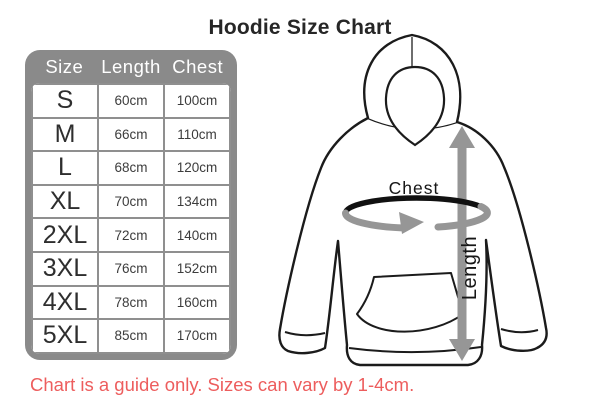  I want to click on cell-chest: 100cm, so click(197, 101).